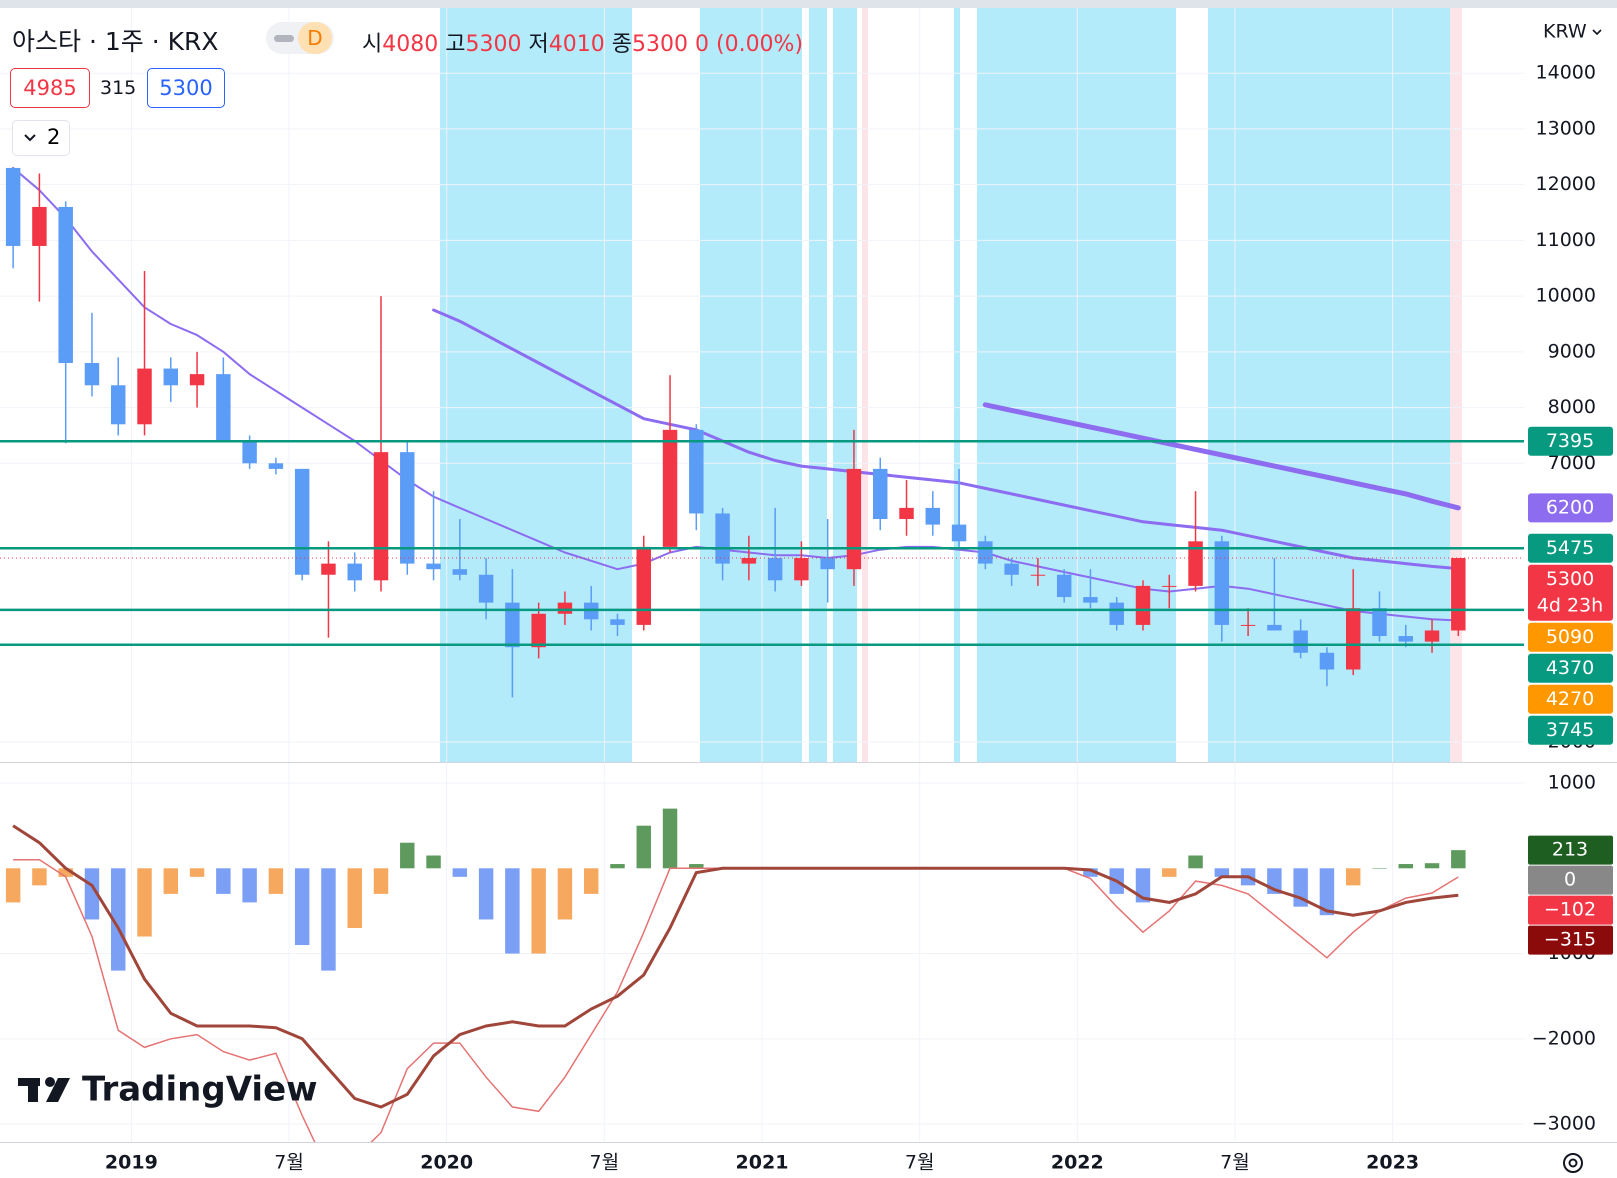 This screenshot has width=1617, height=1178. I want to click on moving-average, so click(1221, 456).